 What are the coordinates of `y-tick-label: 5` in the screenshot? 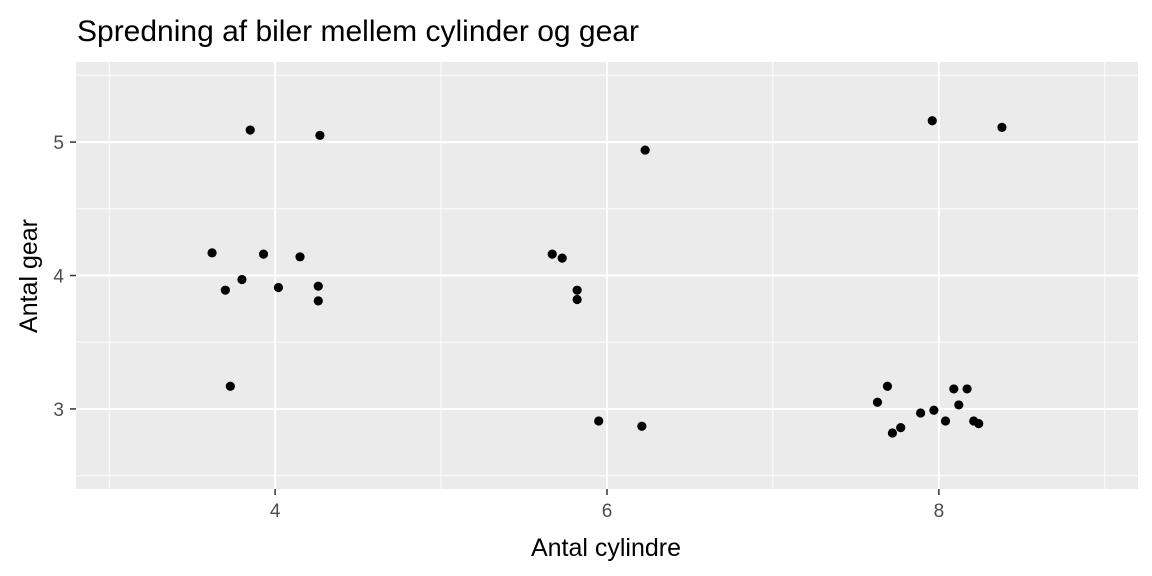 It's located at (58, 143).